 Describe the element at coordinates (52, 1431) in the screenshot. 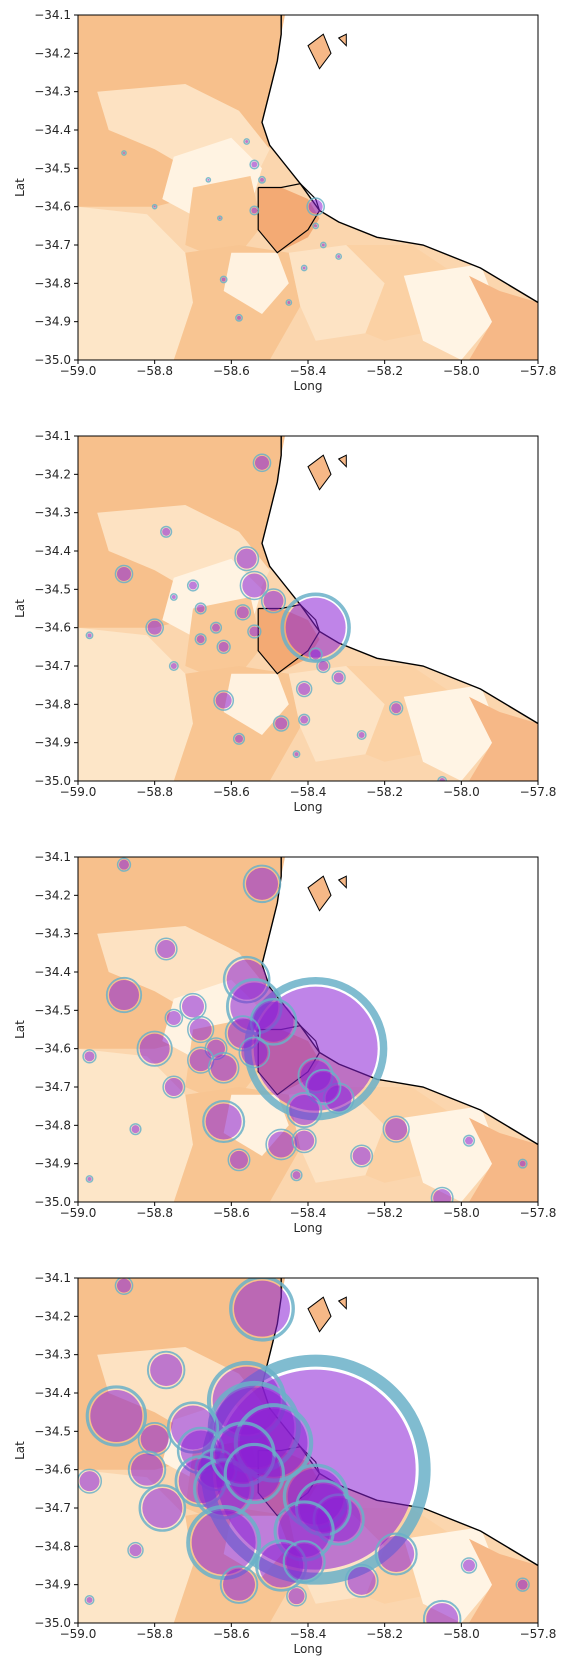

I see `y-tick-label: −34.5` at that location.